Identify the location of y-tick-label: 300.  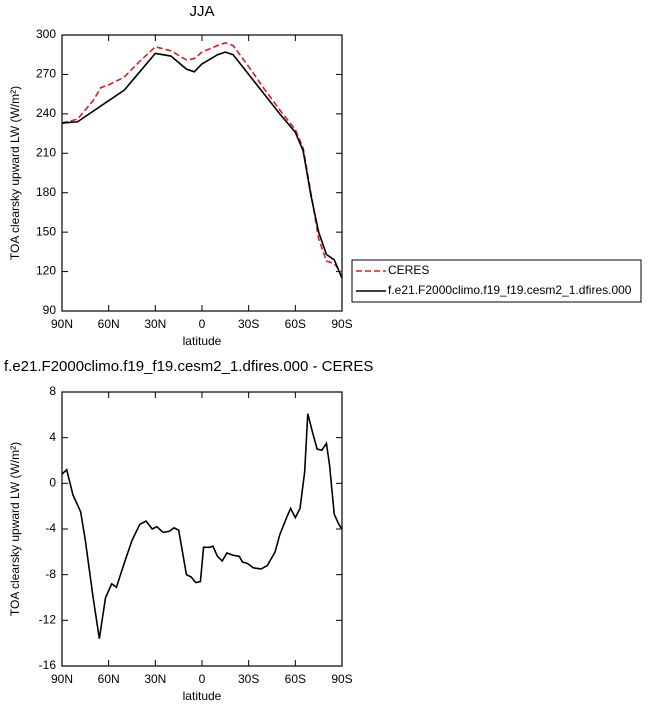
(46, 34).